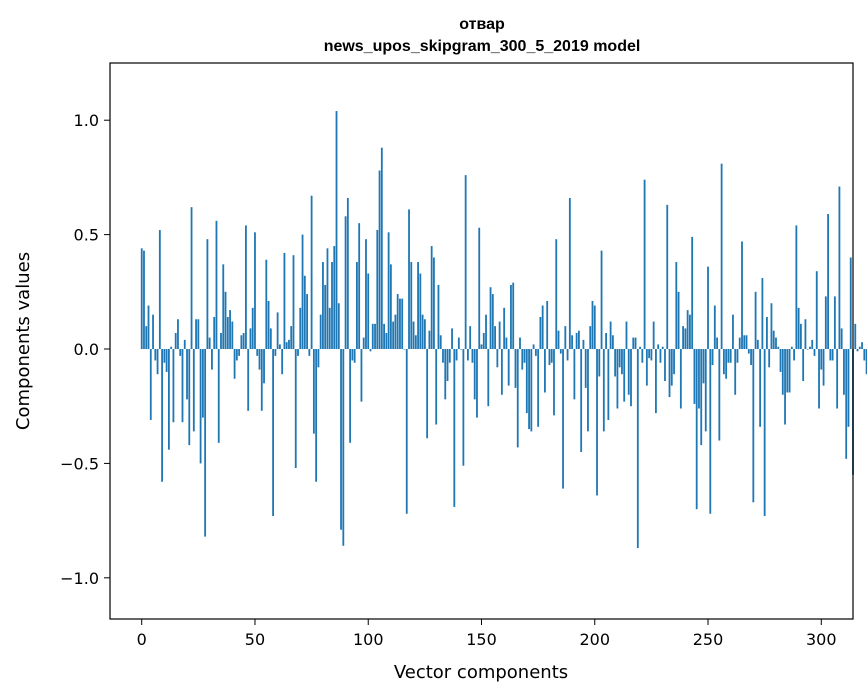  Describe the element at coordinates (821, 639) in the screenshot. I see `x-tick-label: 300` at that location.